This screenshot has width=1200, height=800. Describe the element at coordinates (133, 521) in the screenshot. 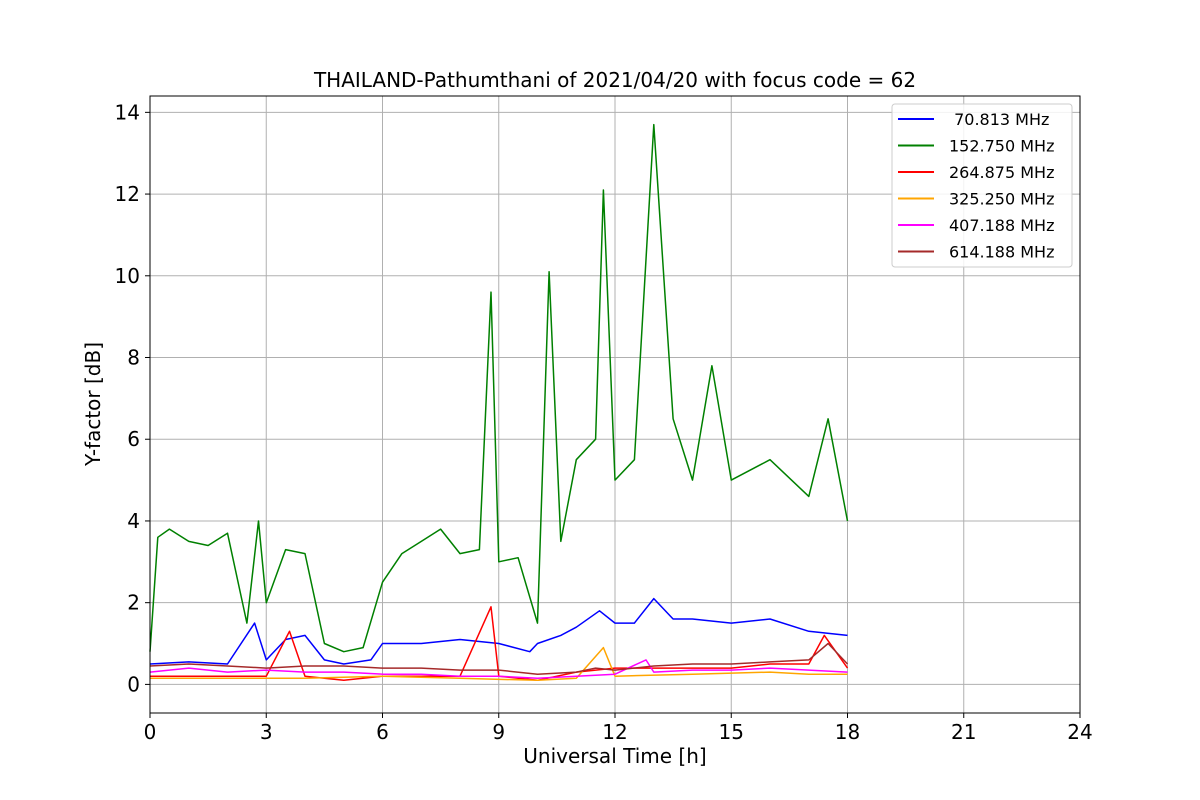

I see `y-tick-label: 4` at that location.